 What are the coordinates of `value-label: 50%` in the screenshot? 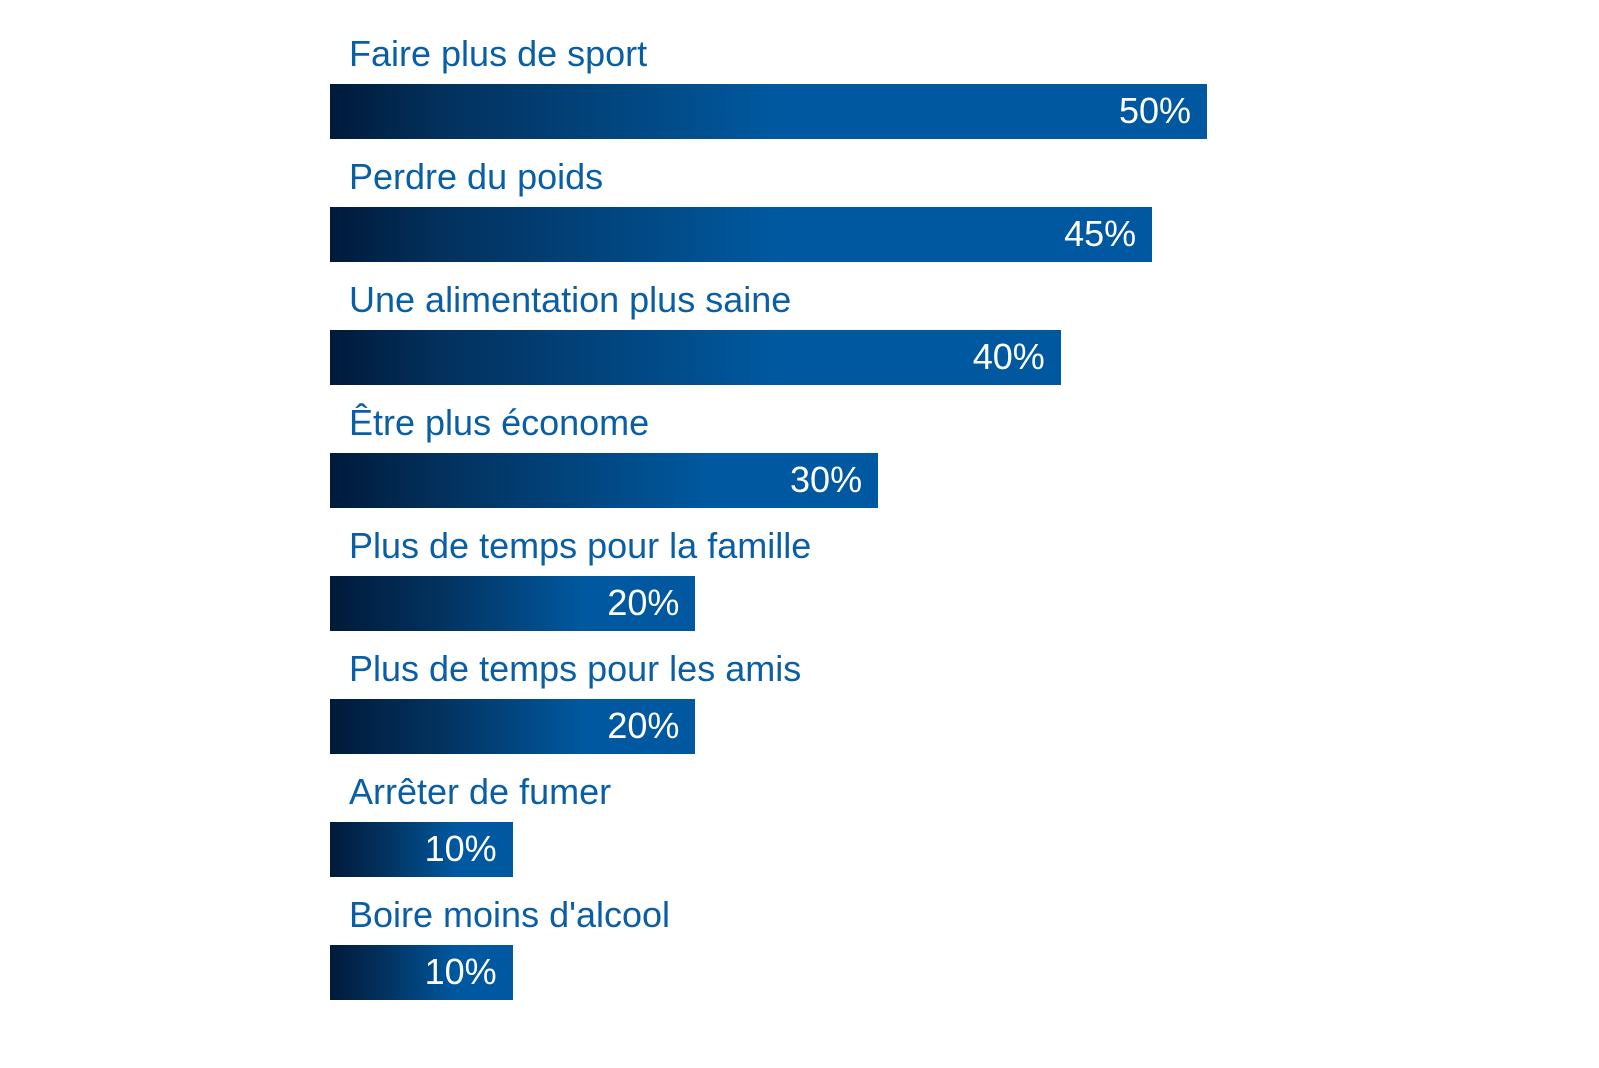 It's located at (1154, 110).